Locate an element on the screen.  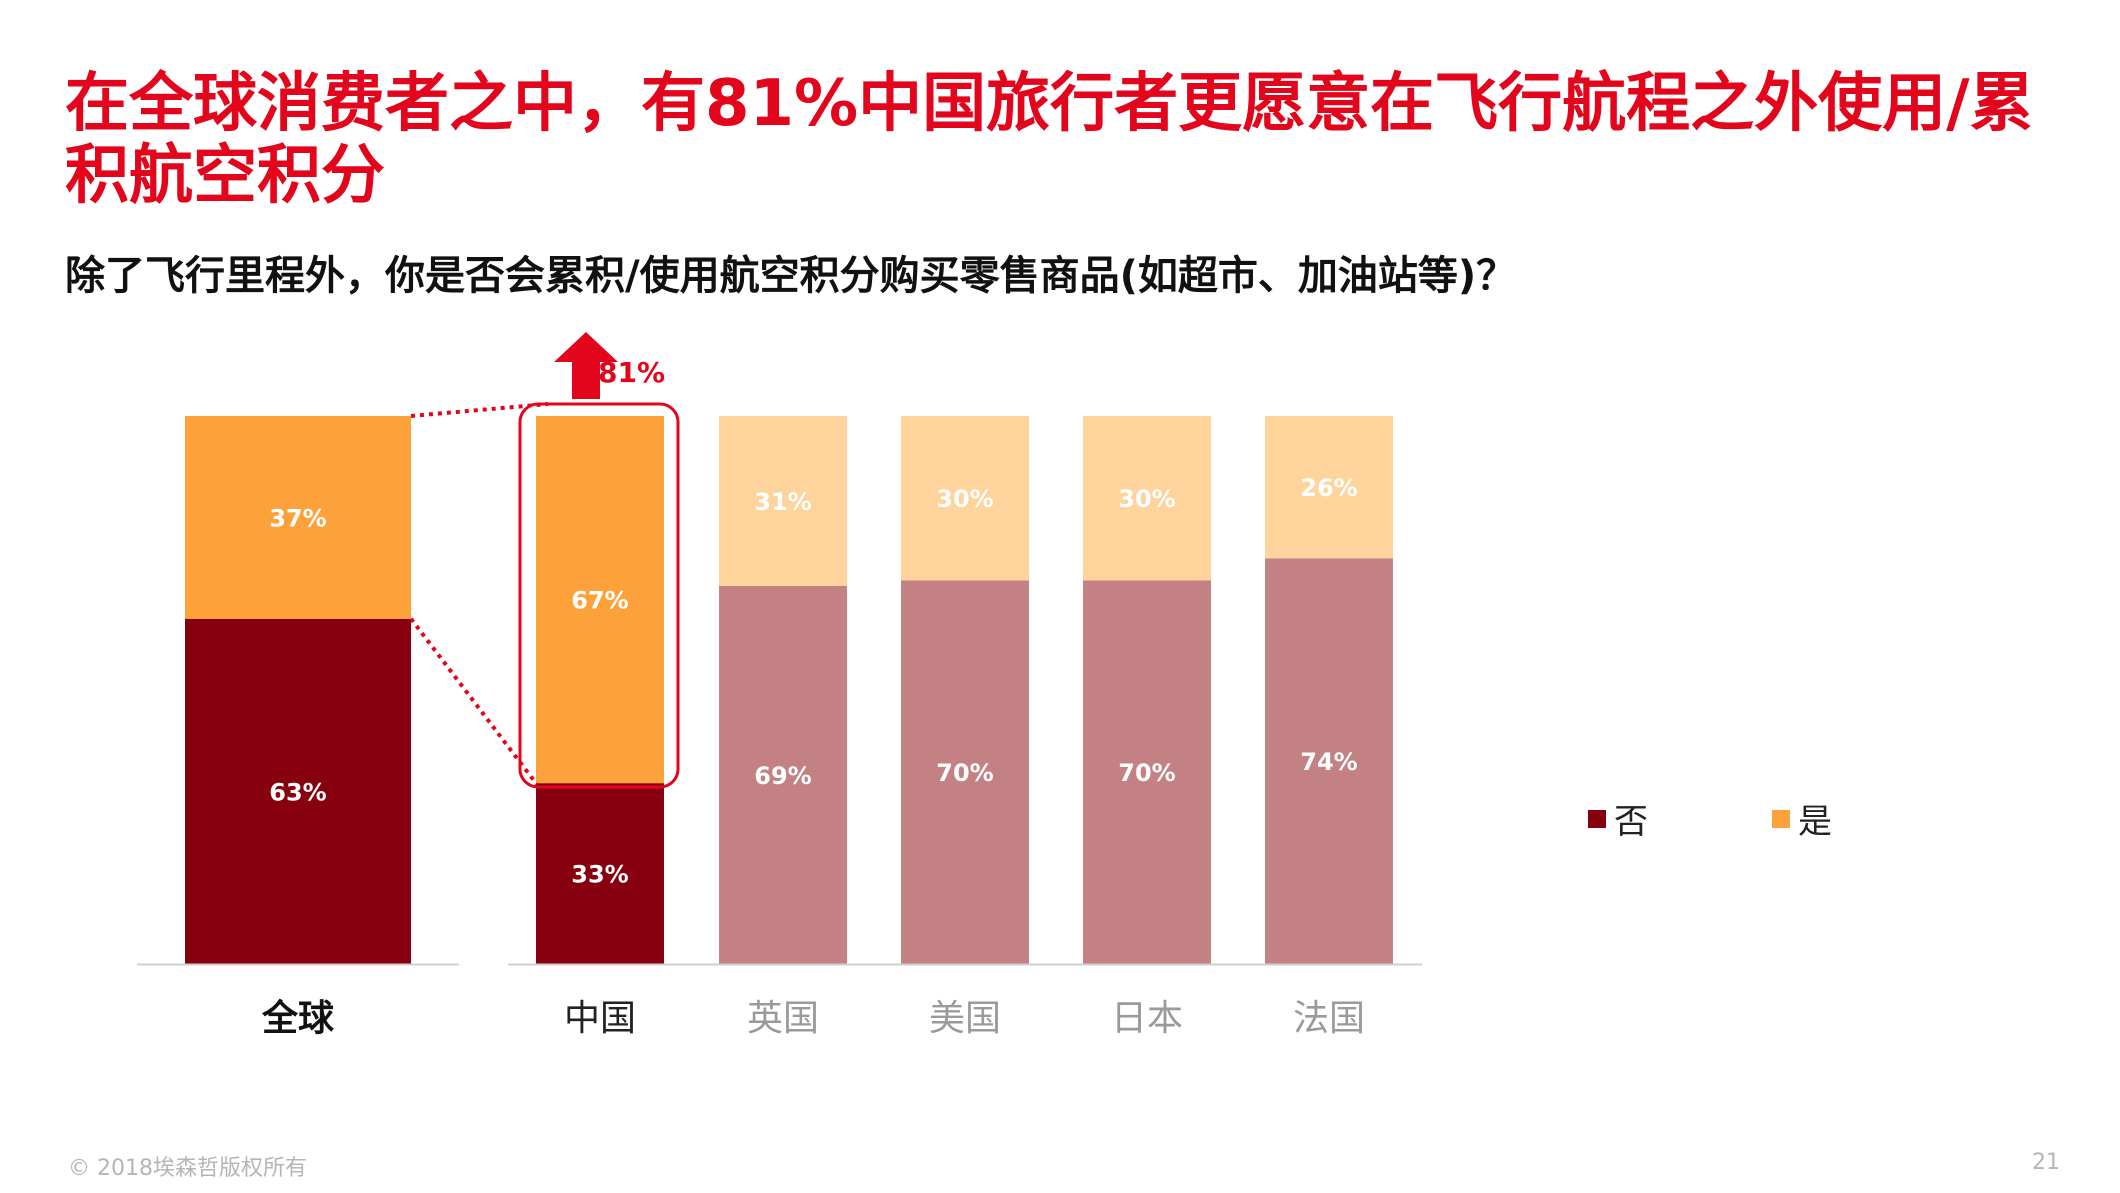
page-number: 21 is located at coordinates (2046, 1162).